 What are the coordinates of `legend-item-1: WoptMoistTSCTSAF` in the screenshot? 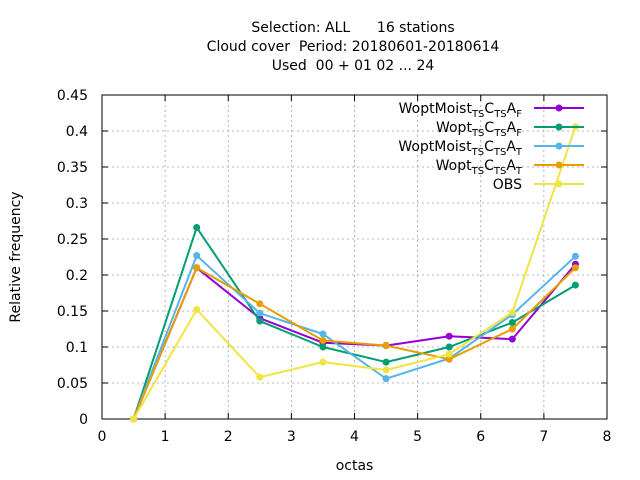 It's located at (491, 110).